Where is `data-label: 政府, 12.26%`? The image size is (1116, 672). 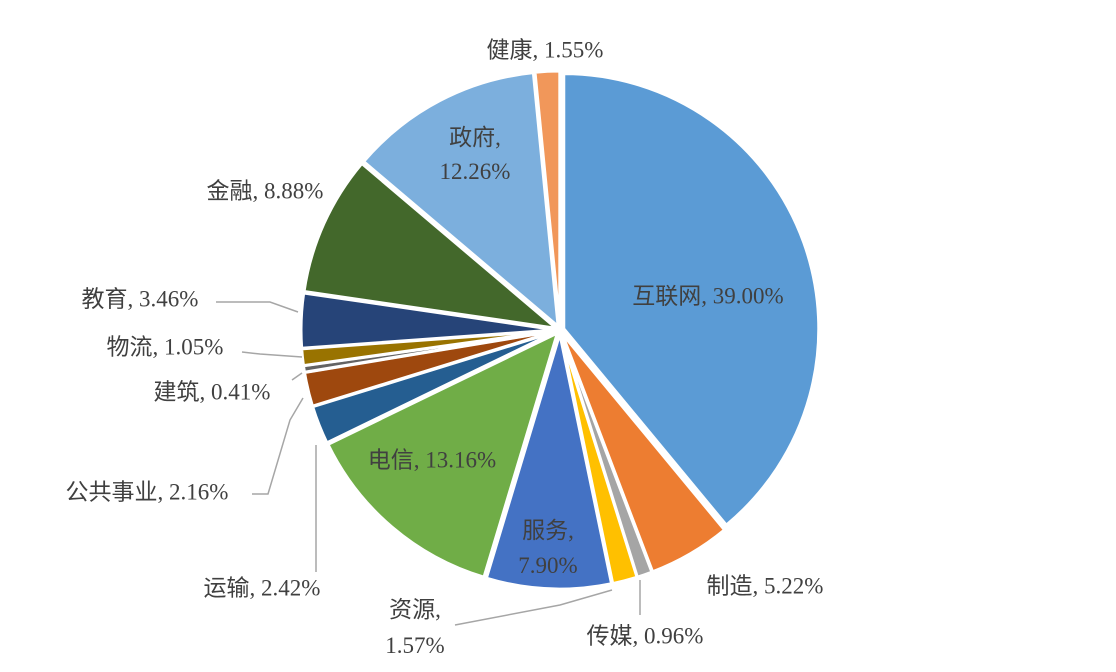
data-label: 政府, 12.26% is located at coordinates (475, 154).